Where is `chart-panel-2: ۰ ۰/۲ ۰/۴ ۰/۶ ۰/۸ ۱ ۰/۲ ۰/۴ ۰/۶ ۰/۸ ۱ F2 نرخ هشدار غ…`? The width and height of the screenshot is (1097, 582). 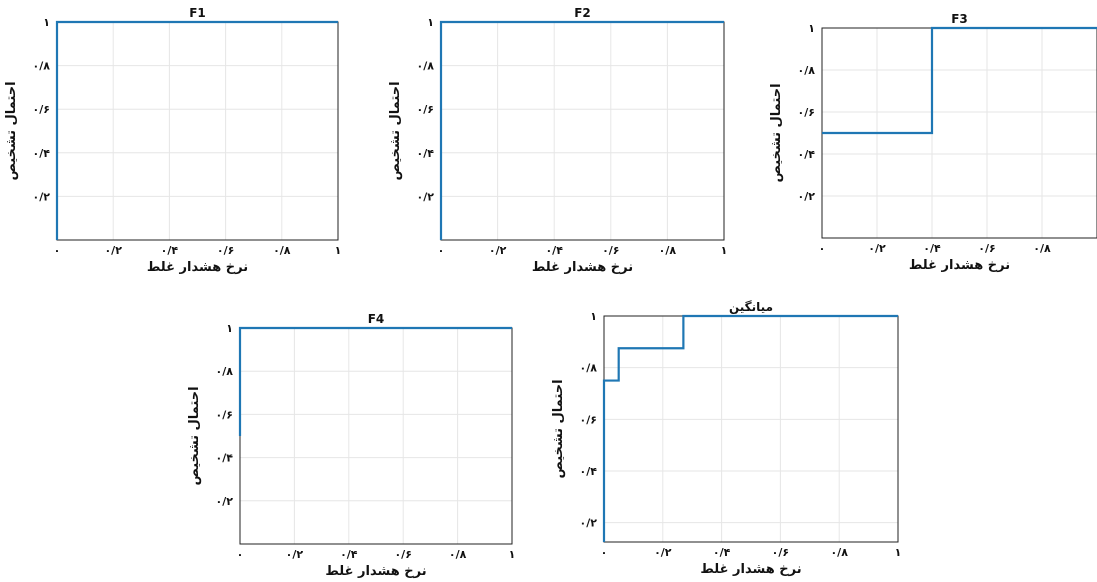 chart-panel-2: ۰ ۰/۲ ۰/۴ ۰/۶ ۰/۸ ۱ ۰/۲ ۰/۴ ۰/۶ ۰/۸ ۱ F2 نرخ هشدار غ… is located at coordinates (557, 140).